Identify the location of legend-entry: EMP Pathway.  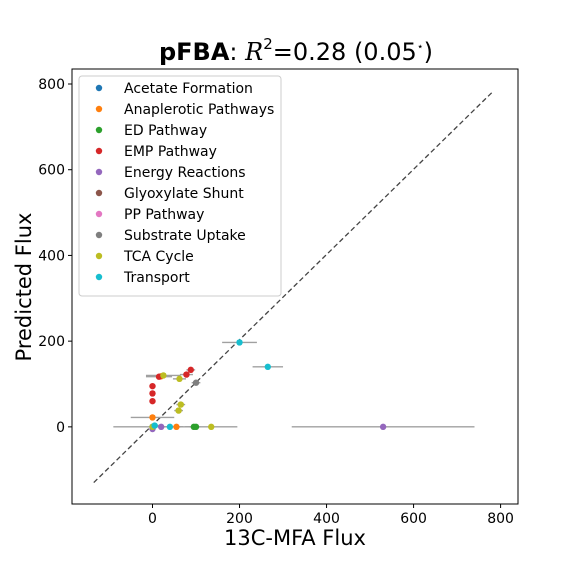
(170, 152).